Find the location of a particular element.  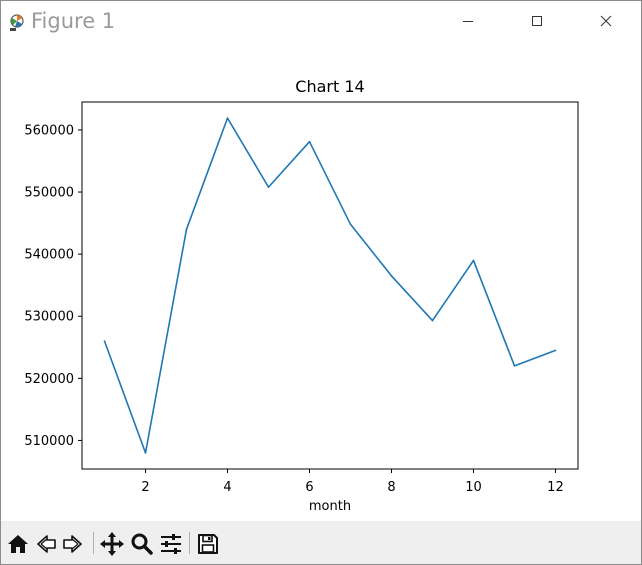

minimize-button is located at coordinates (468, 21).